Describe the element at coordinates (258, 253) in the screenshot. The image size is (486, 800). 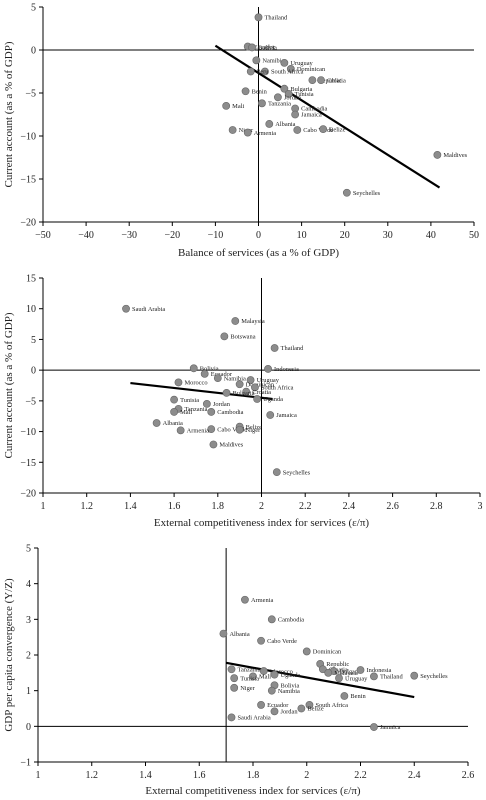
I see `x-axis-title: Balance of services (as a % of GDP)` at that location.